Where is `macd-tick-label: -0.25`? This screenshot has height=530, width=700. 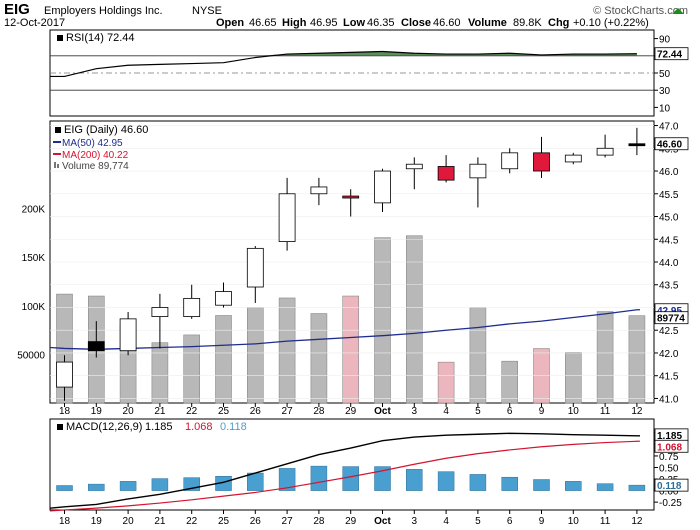
macd-tick-label: -0.25 is located at coordinates (670, 503).